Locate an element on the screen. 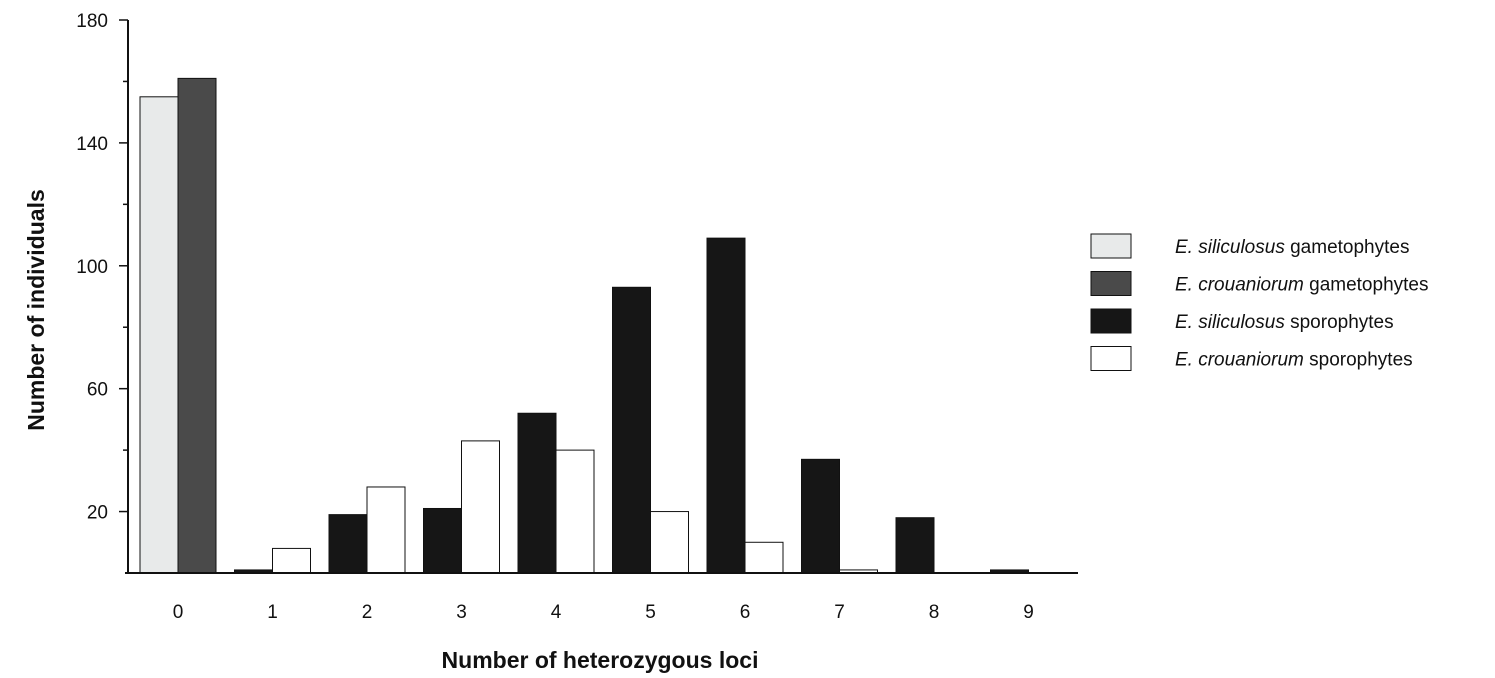 Image resolution: width=1495 pixels, height=678 pixels. x-tick-label: 0 is located at coordinates (178, 612).